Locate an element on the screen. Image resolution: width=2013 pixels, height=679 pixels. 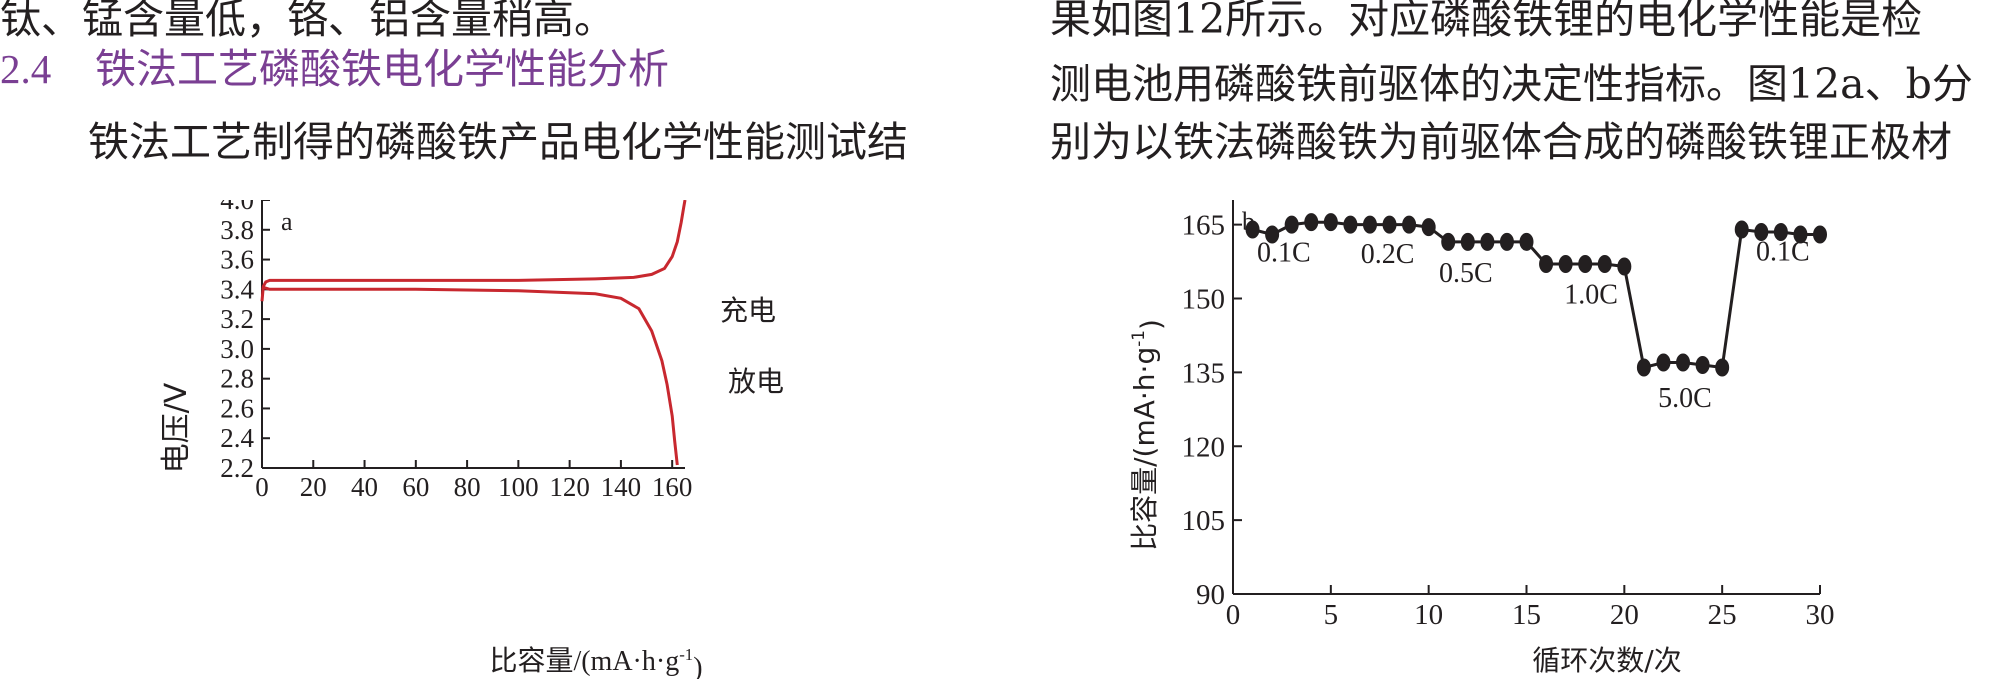
annotation-discharge: 放电 is located at coordinates (756, 381).